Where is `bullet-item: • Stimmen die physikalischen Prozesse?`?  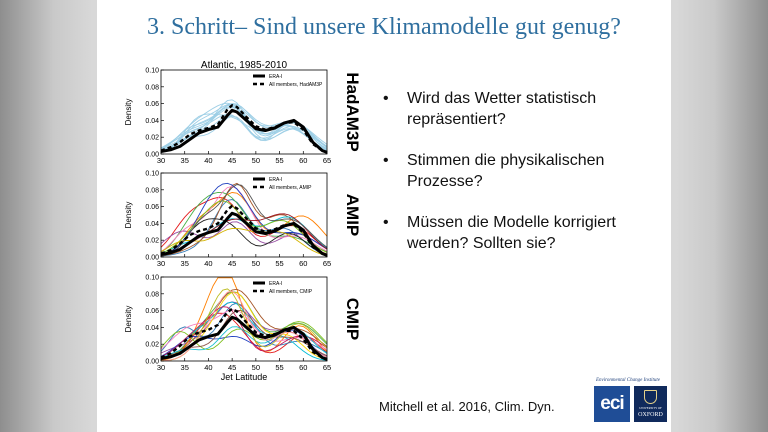 bullet-item: • Stimmen die physikalischen Prozesse? is located at coordinates (523, 171).